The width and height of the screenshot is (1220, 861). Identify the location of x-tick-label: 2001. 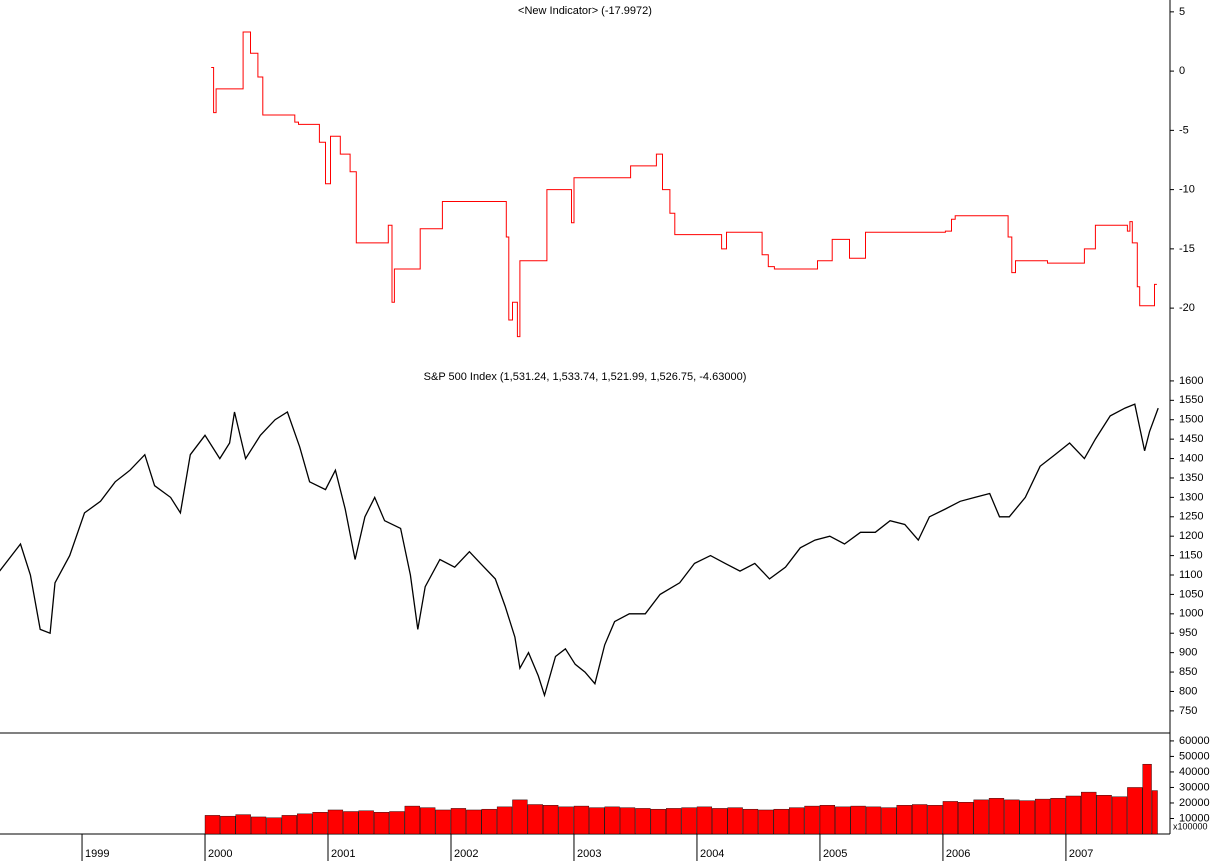
(343, 854).